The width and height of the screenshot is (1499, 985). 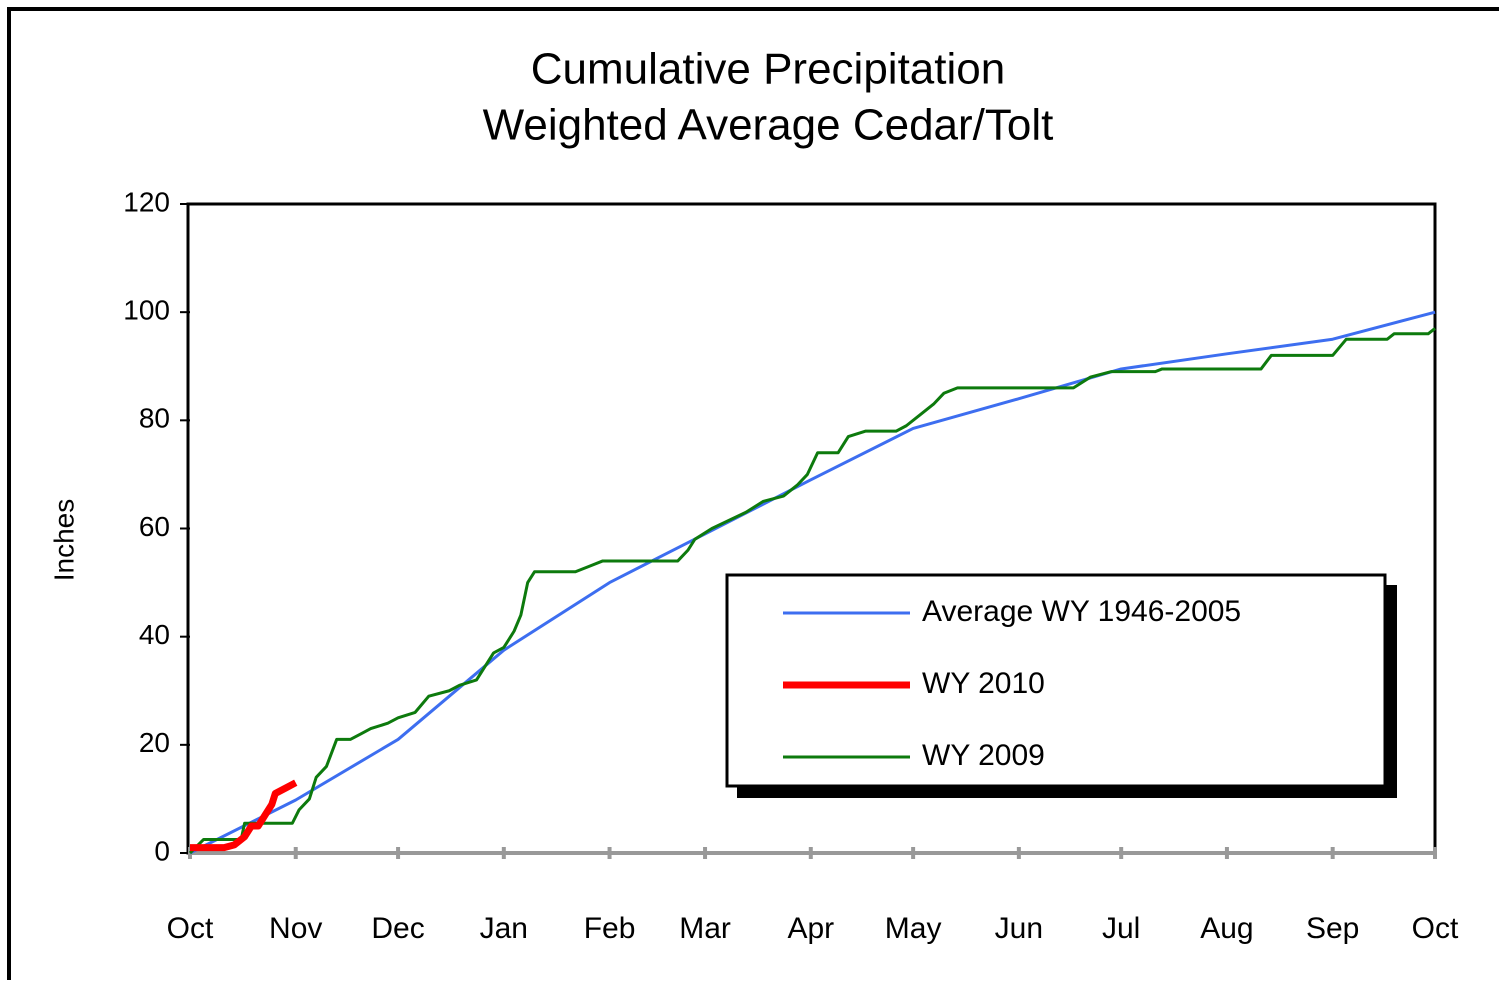 I want to click on y-tick-label: 20, so click(x=154, y=742).